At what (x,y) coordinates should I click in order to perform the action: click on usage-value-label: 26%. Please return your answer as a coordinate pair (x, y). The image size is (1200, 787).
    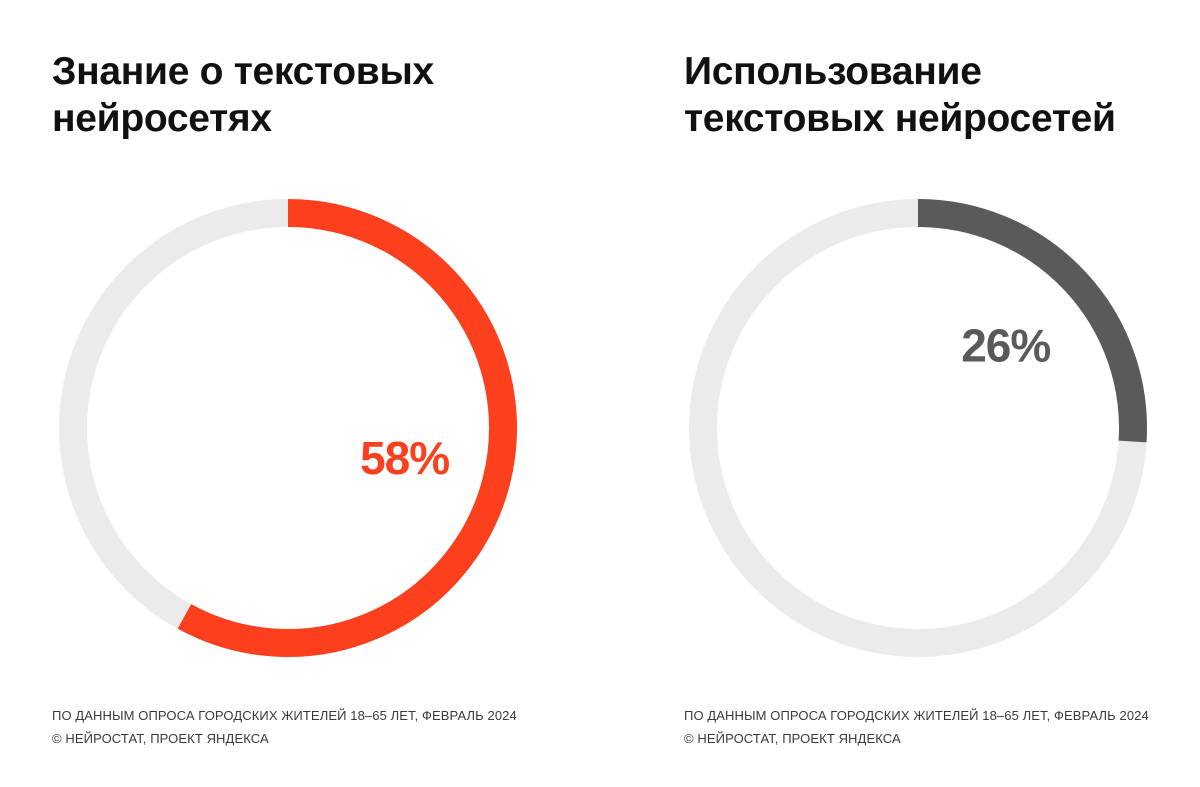
    Looking at the image, I should click on (1005, 346).